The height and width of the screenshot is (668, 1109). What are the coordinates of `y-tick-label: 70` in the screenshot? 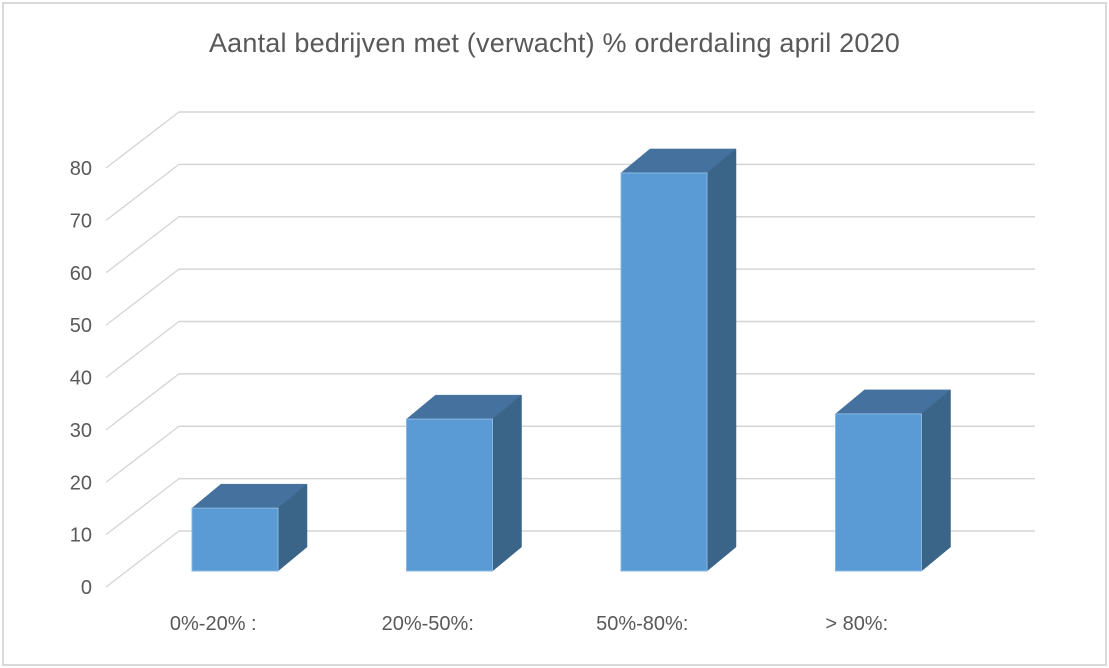 It's located at (81, 221).